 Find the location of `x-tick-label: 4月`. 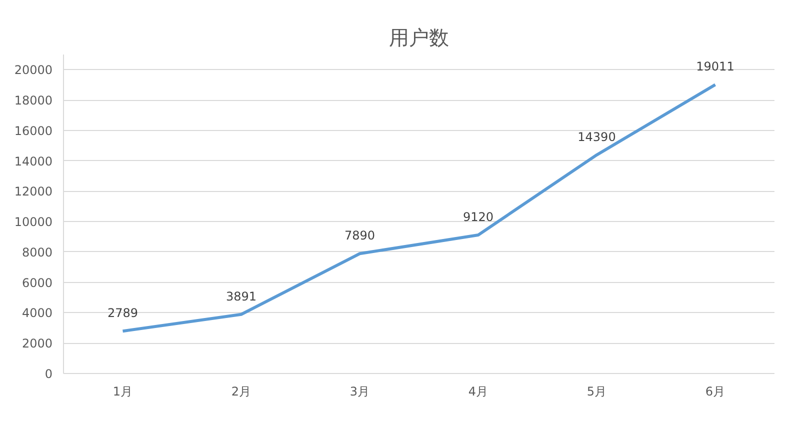

x-tick-label: 4月 is located at coordinates (478, 391).